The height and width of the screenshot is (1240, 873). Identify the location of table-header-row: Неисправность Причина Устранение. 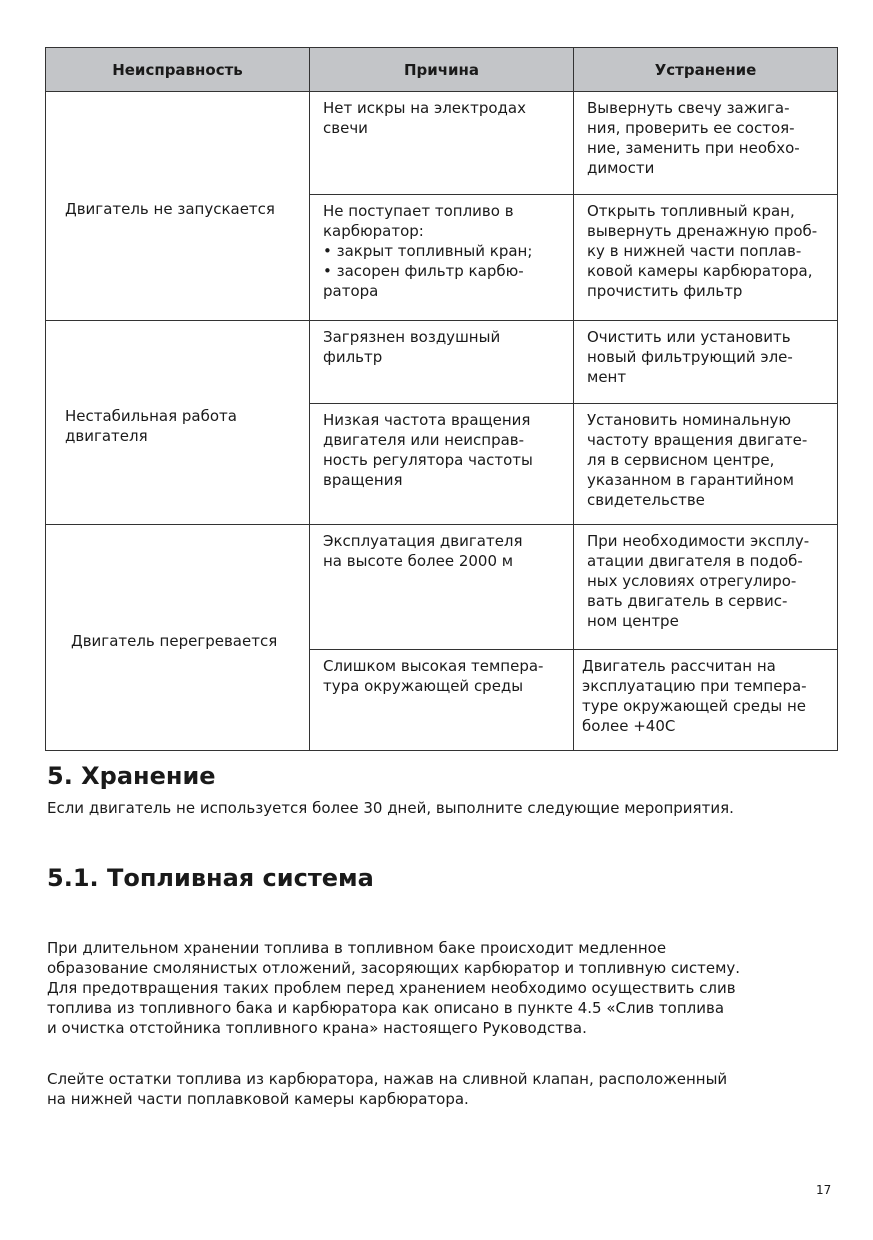
(441, 69).